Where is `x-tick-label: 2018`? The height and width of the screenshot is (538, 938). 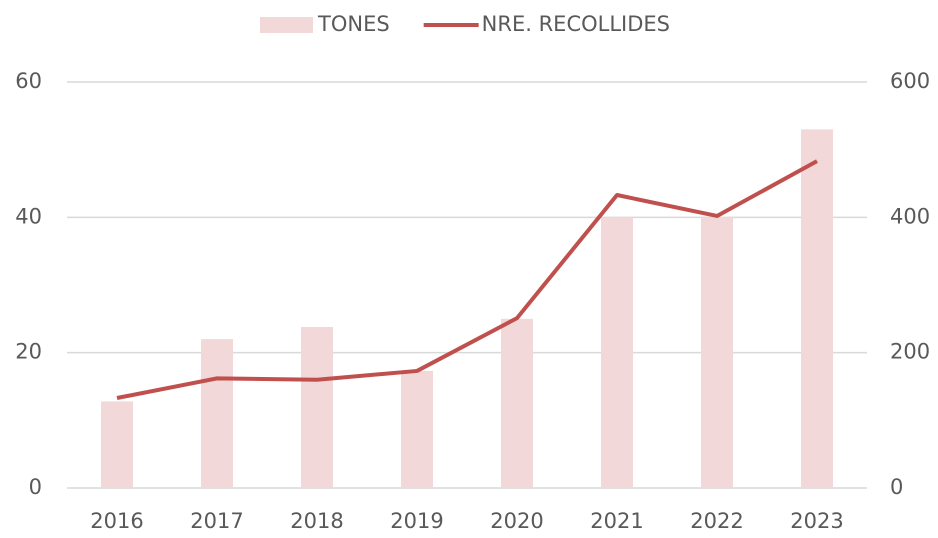 x-tick-label: 2018 is located at coordinates (316, 521).